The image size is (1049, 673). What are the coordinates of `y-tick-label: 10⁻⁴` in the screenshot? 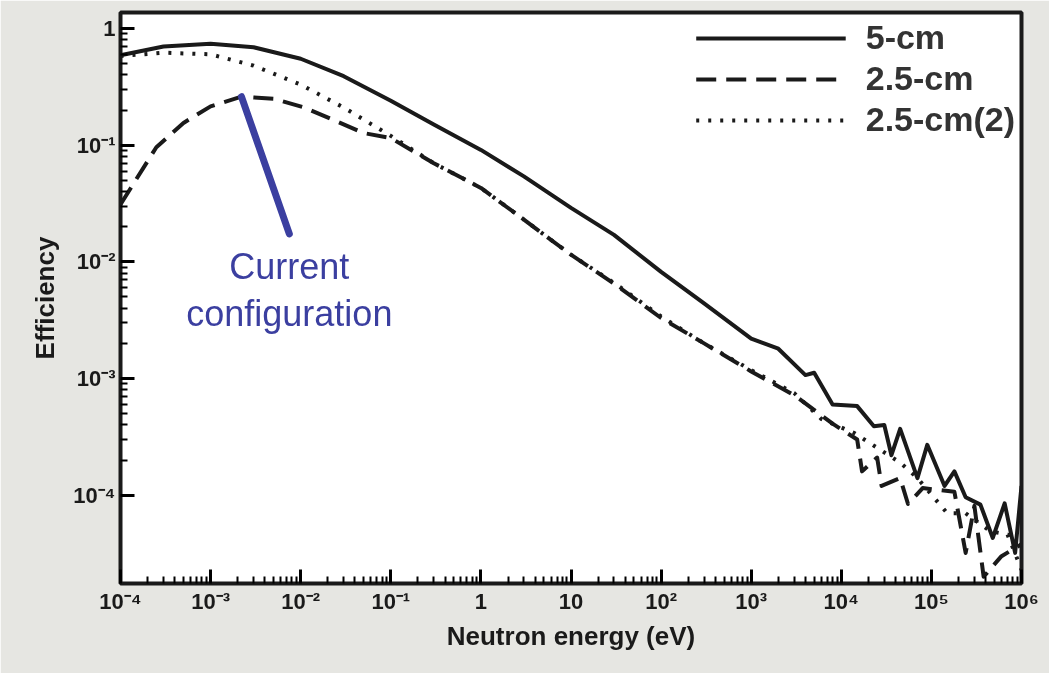 It's located at (94, 495).